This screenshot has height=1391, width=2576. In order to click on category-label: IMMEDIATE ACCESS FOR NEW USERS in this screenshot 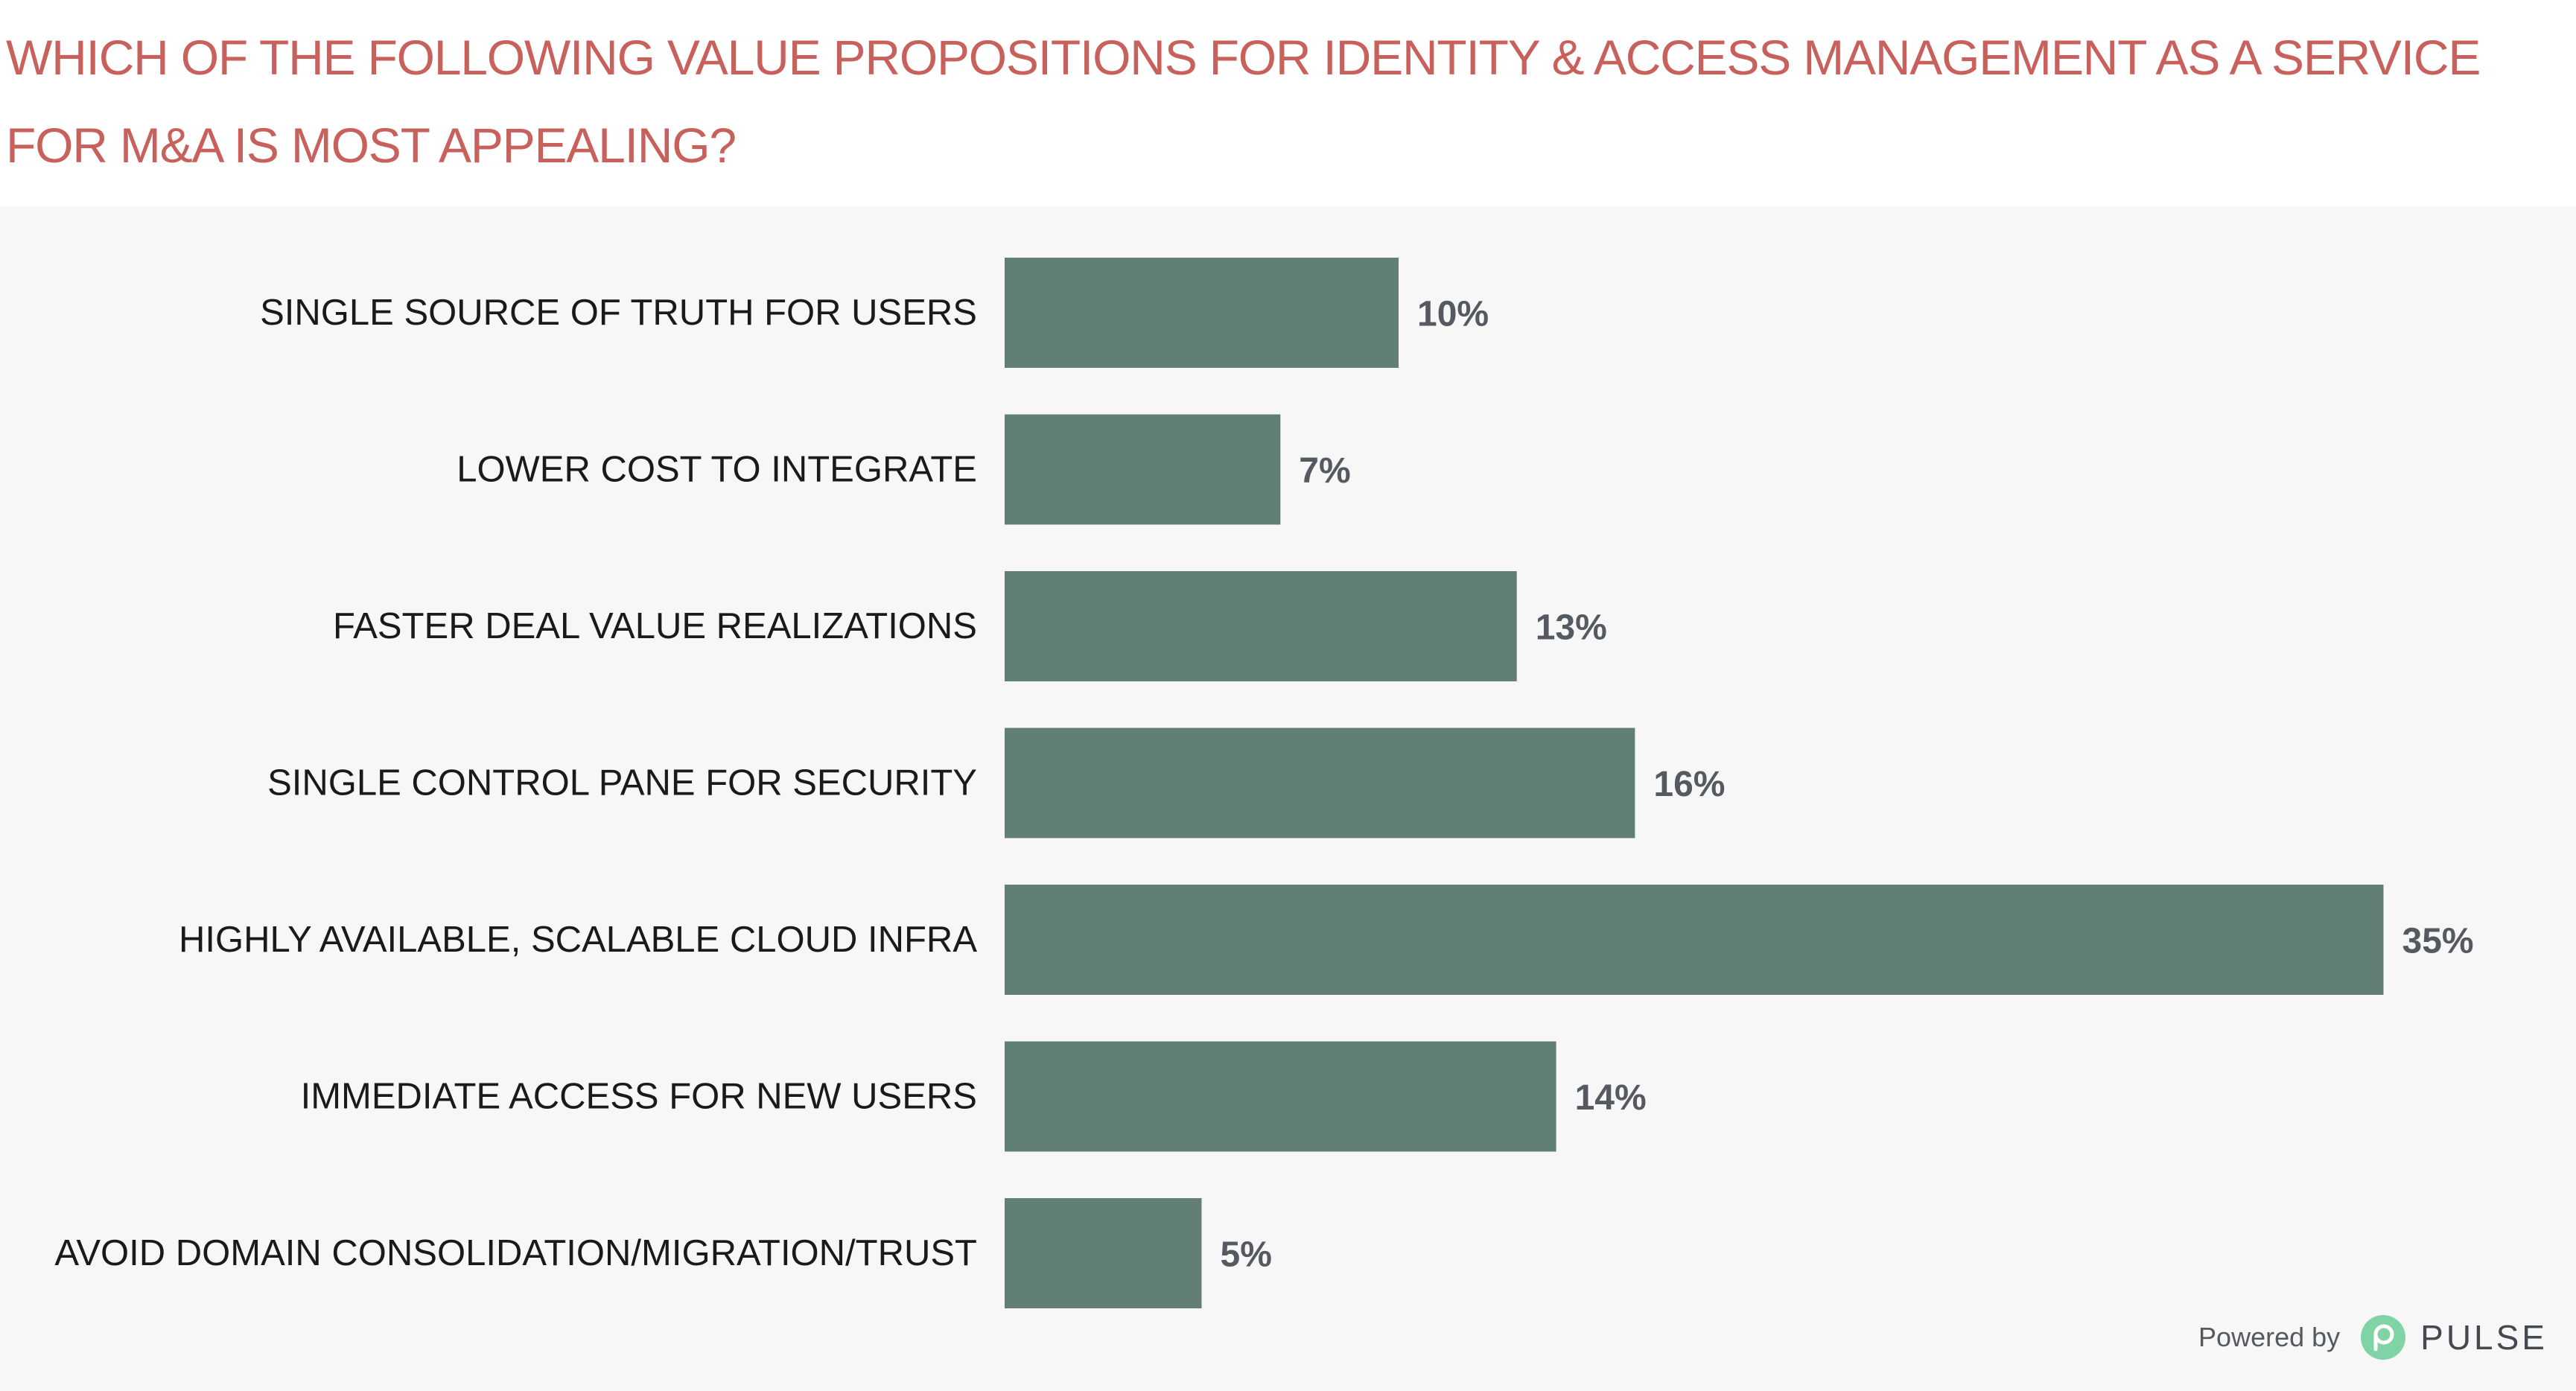, I will do `click(639, 1097)`.